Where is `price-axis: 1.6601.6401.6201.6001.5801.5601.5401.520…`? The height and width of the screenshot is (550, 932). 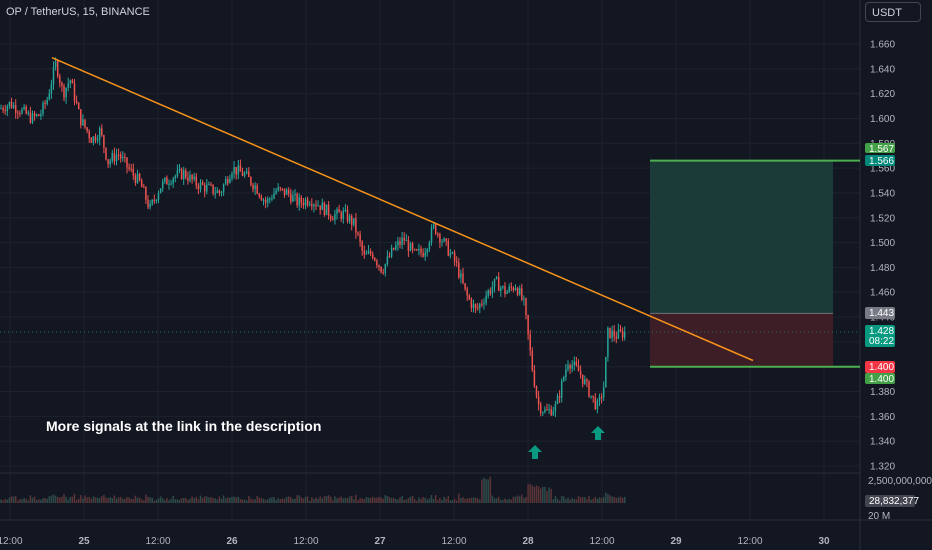
price-axis: 1.6601.6401.6201.6001.5801.5601.5401.520… is located at coordinates (900, 281).